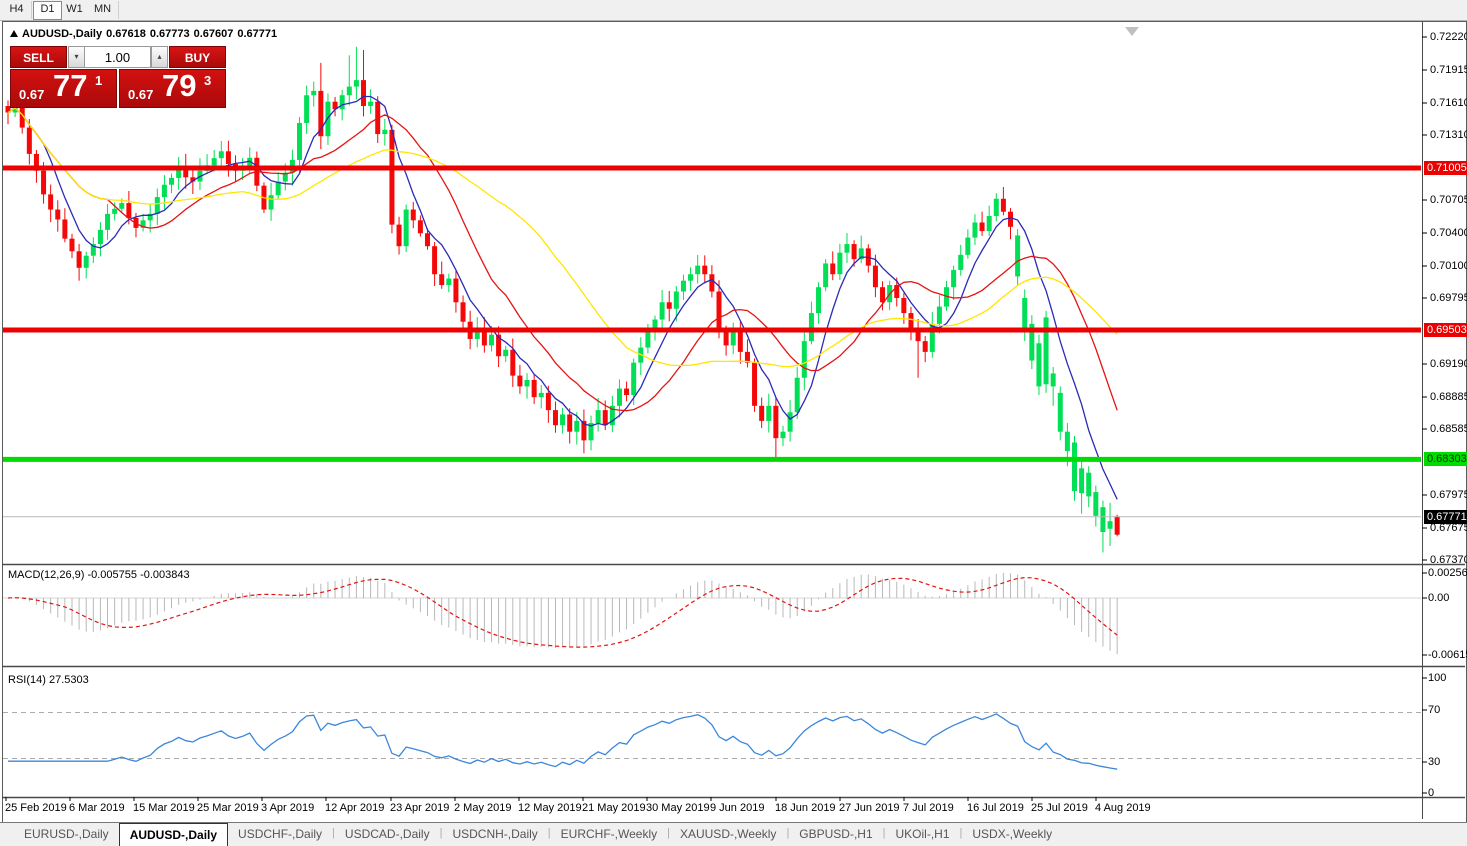 The width and height of the screenshot is (1467, 846). Describe the element at coordinates (66, 834) in the screenshot. I see `tab-eurusd-daily: EURUSD-,Daily` at that location.